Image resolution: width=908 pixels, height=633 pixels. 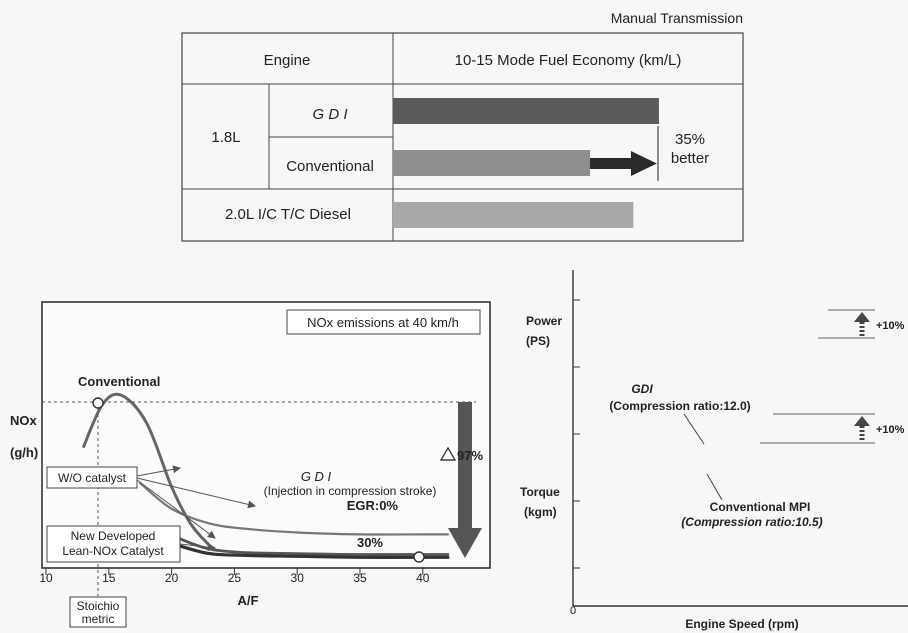 What do you see at coordinates (465, 543) in the screenshot?
I see `reduction-arrow-head` at bounding box center [465, 543].